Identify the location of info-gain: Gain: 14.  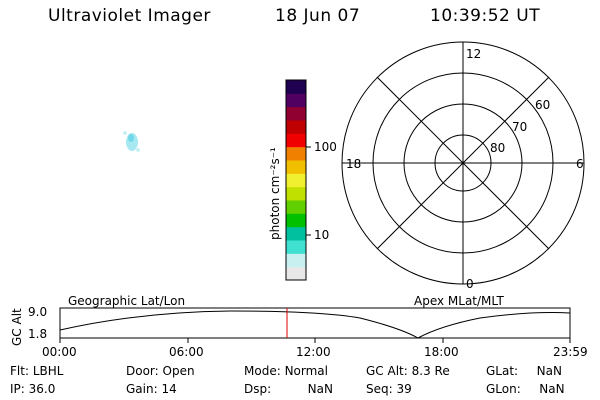
(151, 389).